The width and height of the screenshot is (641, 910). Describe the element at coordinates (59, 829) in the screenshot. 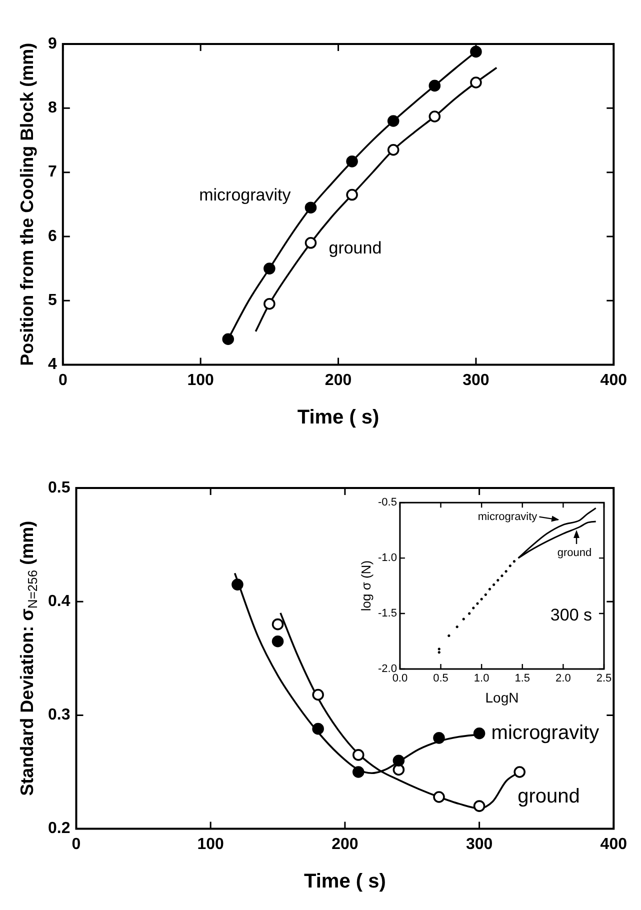

I see `y-tick-label: 0.2` at that location.